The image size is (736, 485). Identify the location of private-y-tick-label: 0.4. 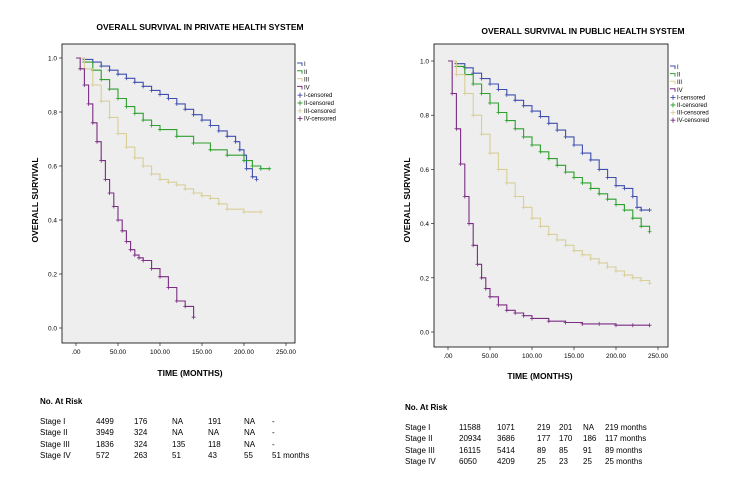
(52, 221).